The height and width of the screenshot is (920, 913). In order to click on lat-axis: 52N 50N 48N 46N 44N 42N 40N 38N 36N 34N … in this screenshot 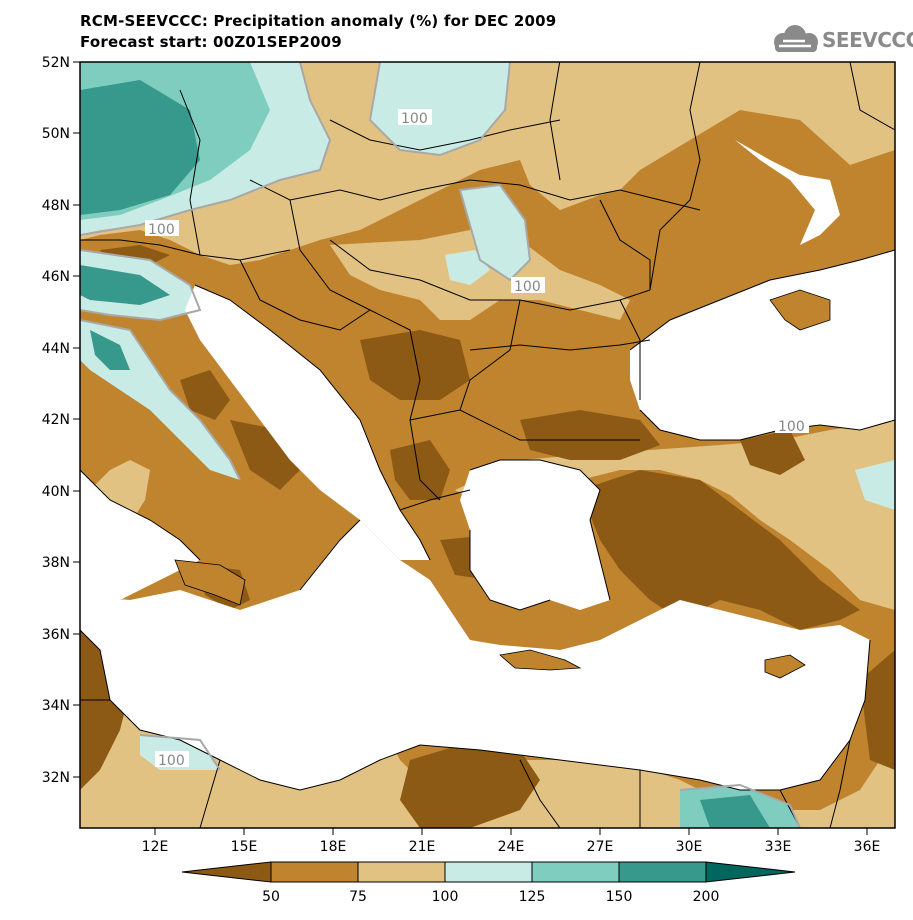, I will do `click(61, 420)`.